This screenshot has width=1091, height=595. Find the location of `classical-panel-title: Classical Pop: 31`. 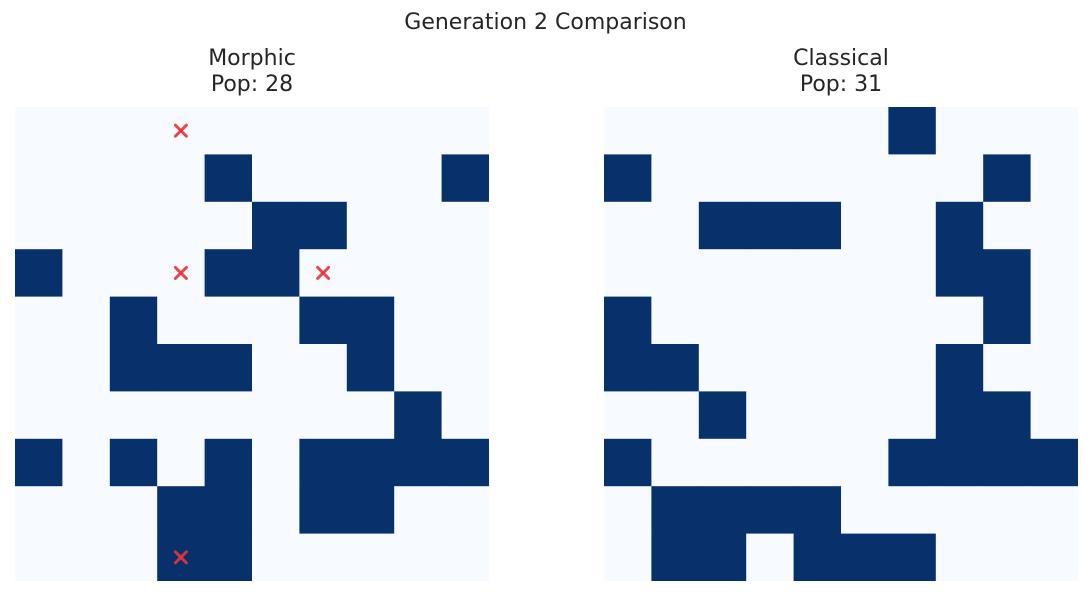

classical-panel-title: Classical Pop: 31 is located at coordinates (841, 72).